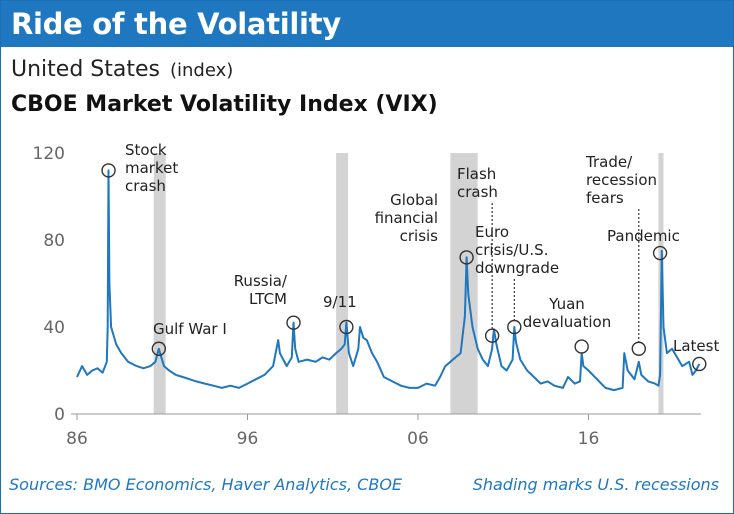 The height and width of the screenshot is (514, 734). What do you see at coordinates (407, 218) in the screenshot?
I see `annotation-label: Global financial crisis` at bounding box center [407, 218].